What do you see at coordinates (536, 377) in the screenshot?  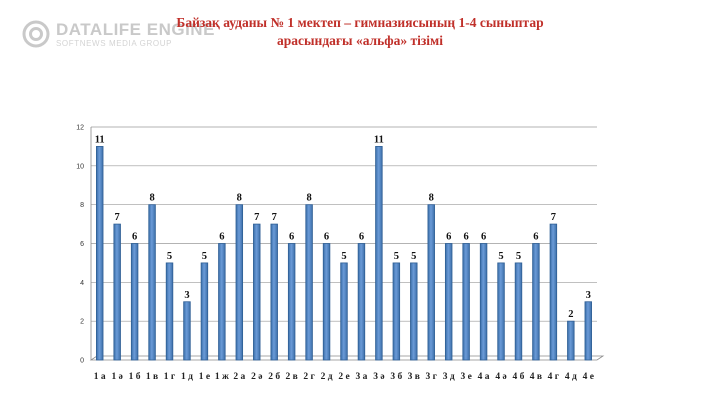 I see `x-tick-label: 4 в` at bounding box center [536, 377].